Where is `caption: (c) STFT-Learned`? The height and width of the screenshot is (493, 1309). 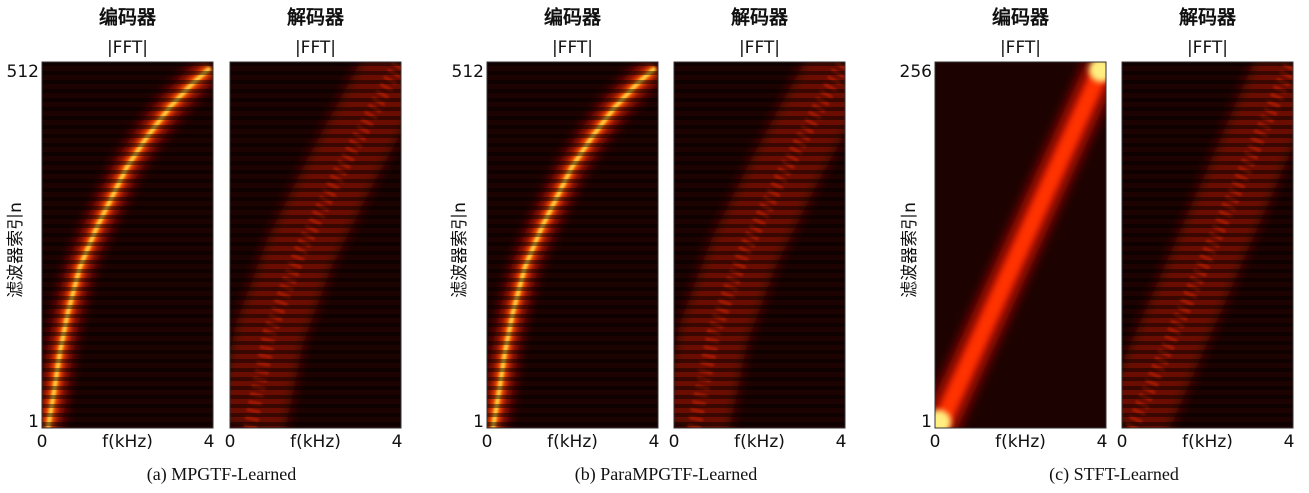
caption: (c) STFT-Learned is located at coordinates (1114, 474).